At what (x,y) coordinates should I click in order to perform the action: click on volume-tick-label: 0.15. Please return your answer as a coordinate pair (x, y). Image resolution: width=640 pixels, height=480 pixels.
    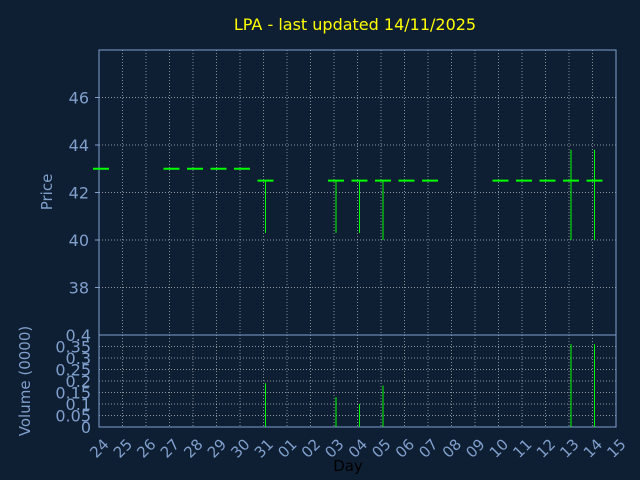
    Looking at the image, I should click on (73, 393).